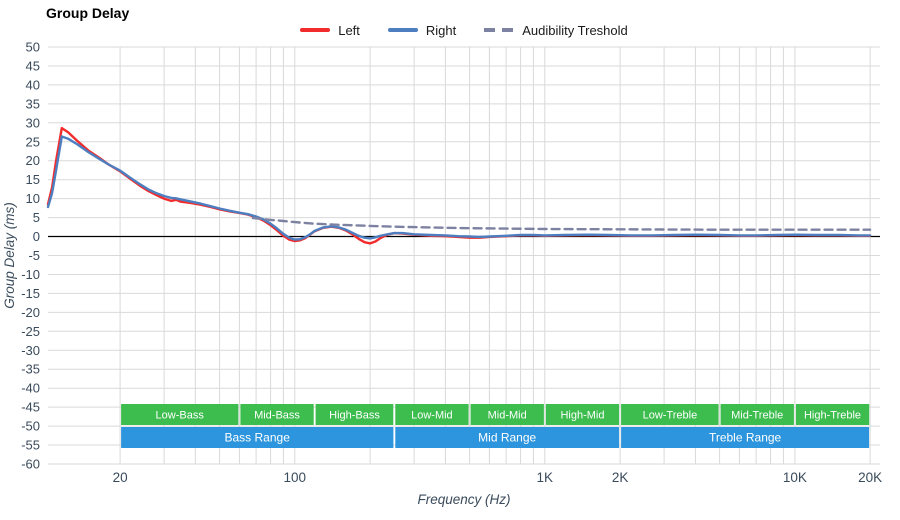 This screenshot has height=520, width=900. Describe the element at coordinates (441, 30) in the screenshot. I see `legend-label-right: Right` at that location.